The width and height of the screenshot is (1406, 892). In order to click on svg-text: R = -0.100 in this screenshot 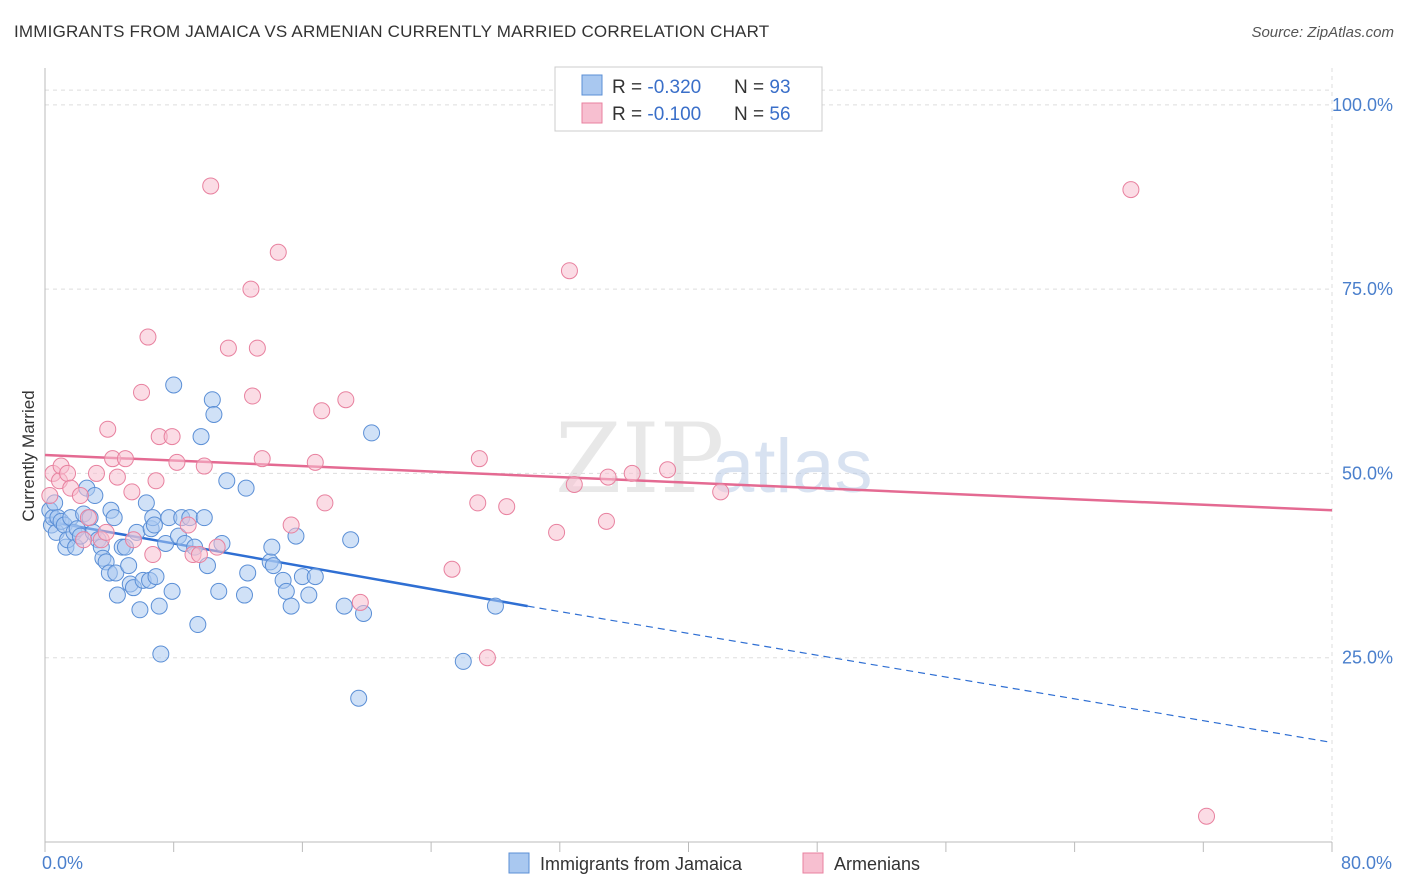, I will do `click(656, 114)`.